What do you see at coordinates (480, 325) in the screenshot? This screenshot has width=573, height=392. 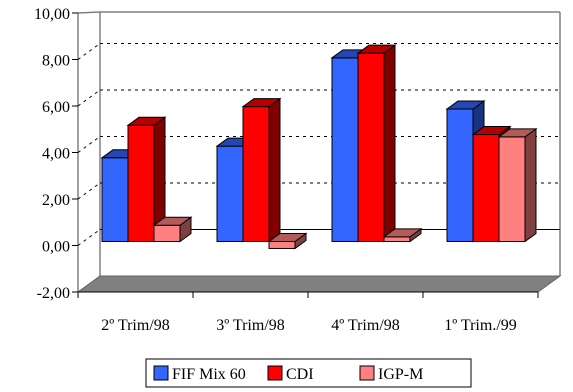 I see `x-tick-label: 1º Trim./99` at bounding box center [480, 325].